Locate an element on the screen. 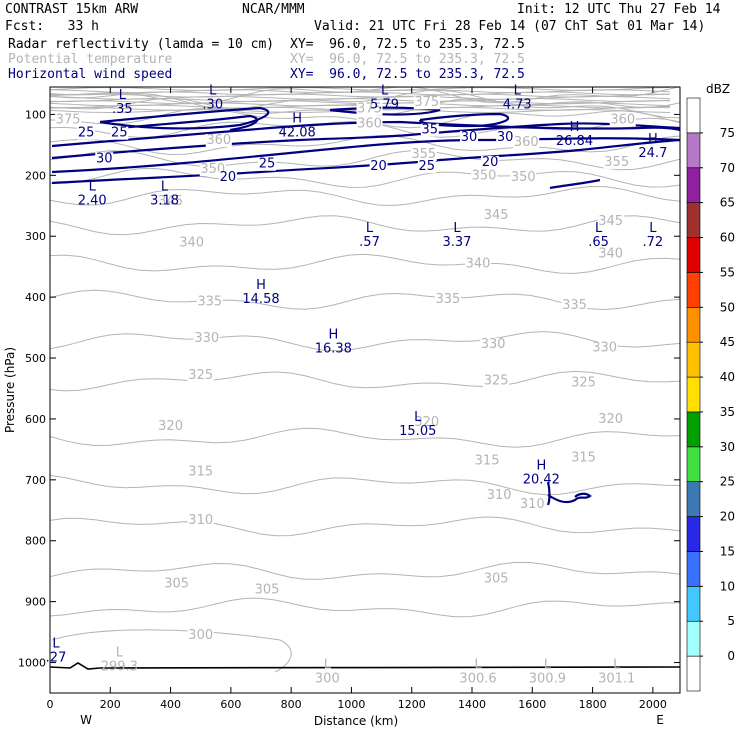  theta-label: 335 is located at coordinates (209, 301).